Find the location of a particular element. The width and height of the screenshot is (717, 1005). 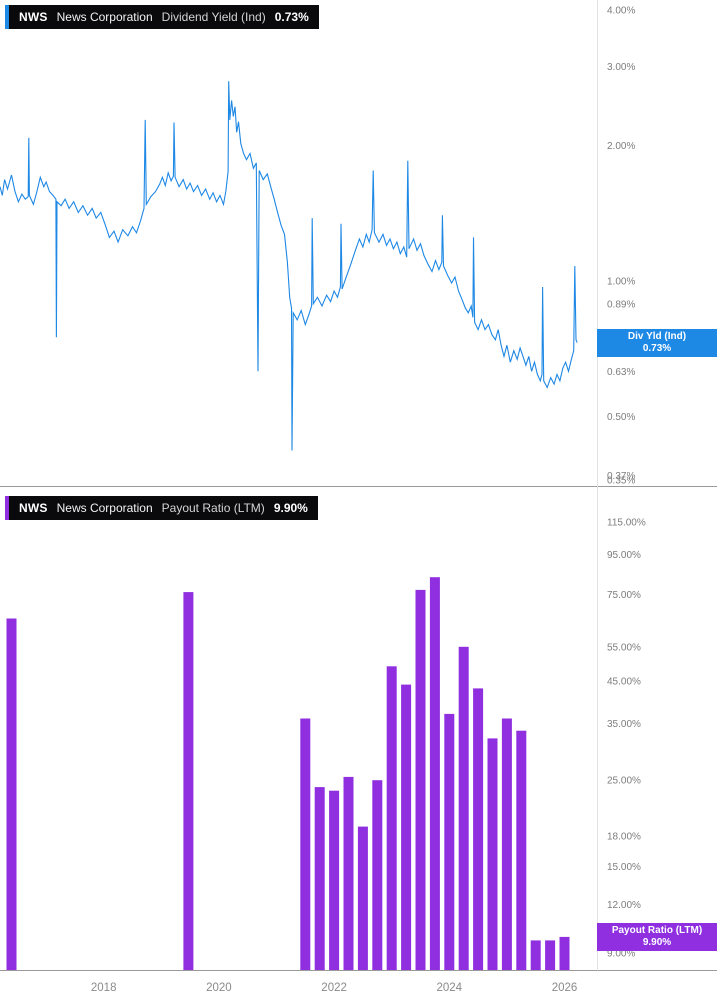

y-axis-tick-label: 95.00% is located at coordinates (624, 555).